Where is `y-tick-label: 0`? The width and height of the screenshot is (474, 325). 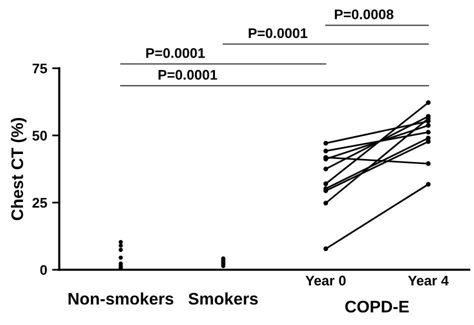
y-tick-label: 0 is located at coordinates (43, 270).